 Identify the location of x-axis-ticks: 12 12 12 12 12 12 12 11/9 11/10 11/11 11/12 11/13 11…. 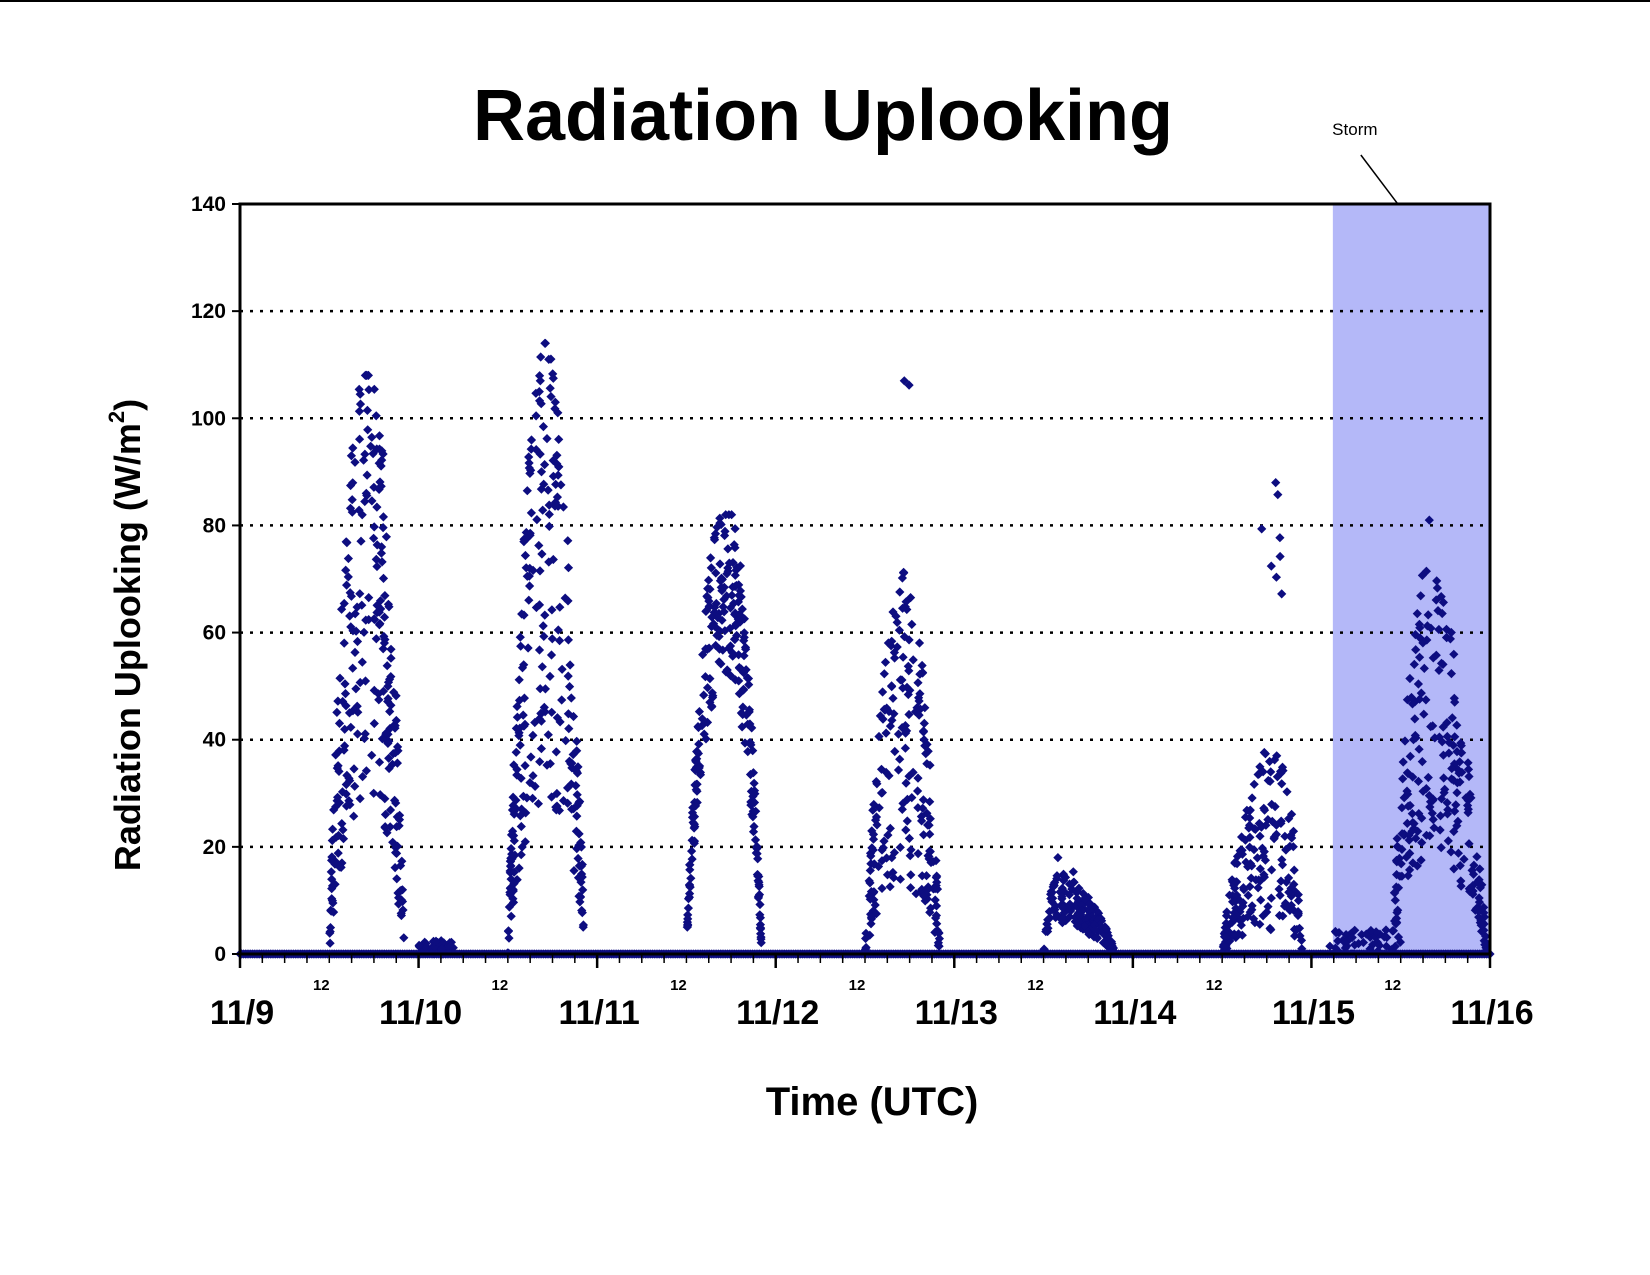
(872, 993).